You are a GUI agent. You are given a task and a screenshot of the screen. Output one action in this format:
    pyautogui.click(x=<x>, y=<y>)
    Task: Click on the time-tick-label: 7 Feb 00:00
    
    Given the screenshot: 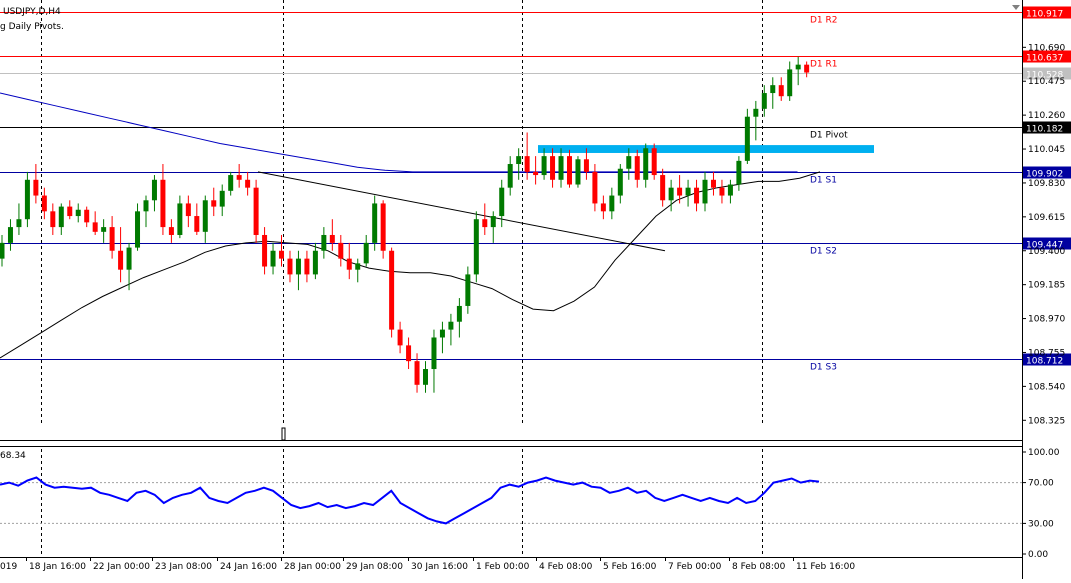 What is the action you would take?
    pyautogui.click(x=695, y=567)
    